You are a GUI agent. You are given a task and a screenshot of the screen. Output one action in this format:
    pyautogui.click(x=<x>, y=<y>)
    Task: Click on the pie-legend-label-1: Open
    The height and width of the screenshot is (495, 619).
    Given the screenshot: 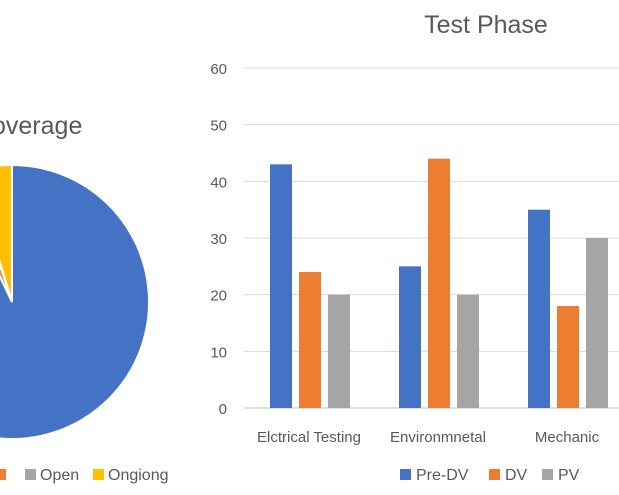 What is the action you would take?
    pyautogui.click(x=59, y=475)
    